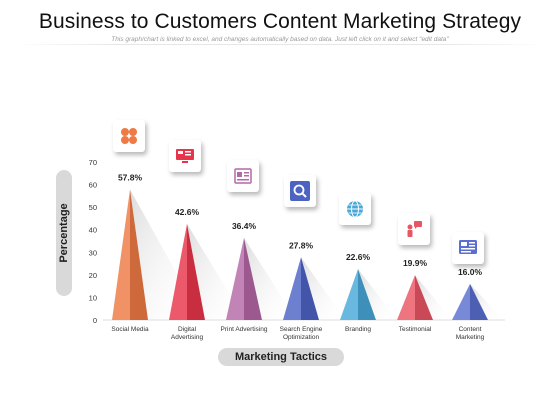  I want to click on data-label: 57.8%, so click(130, 178).